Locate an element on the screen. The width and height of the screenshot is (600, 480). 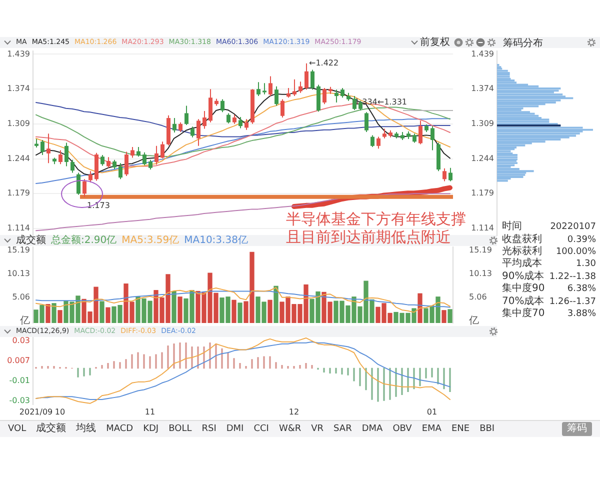
x-tick-label: 12 is located at coordinates (294, 411).